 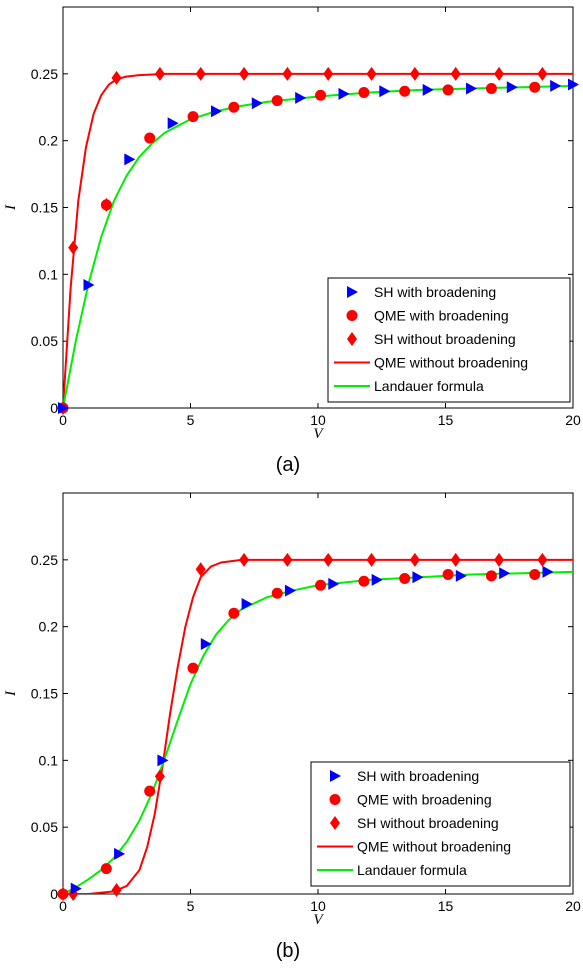 What do you see at coordinates (54, 408) in the screenshot?
I see `y-tick-label: 0` at bounding box center [54, 408].